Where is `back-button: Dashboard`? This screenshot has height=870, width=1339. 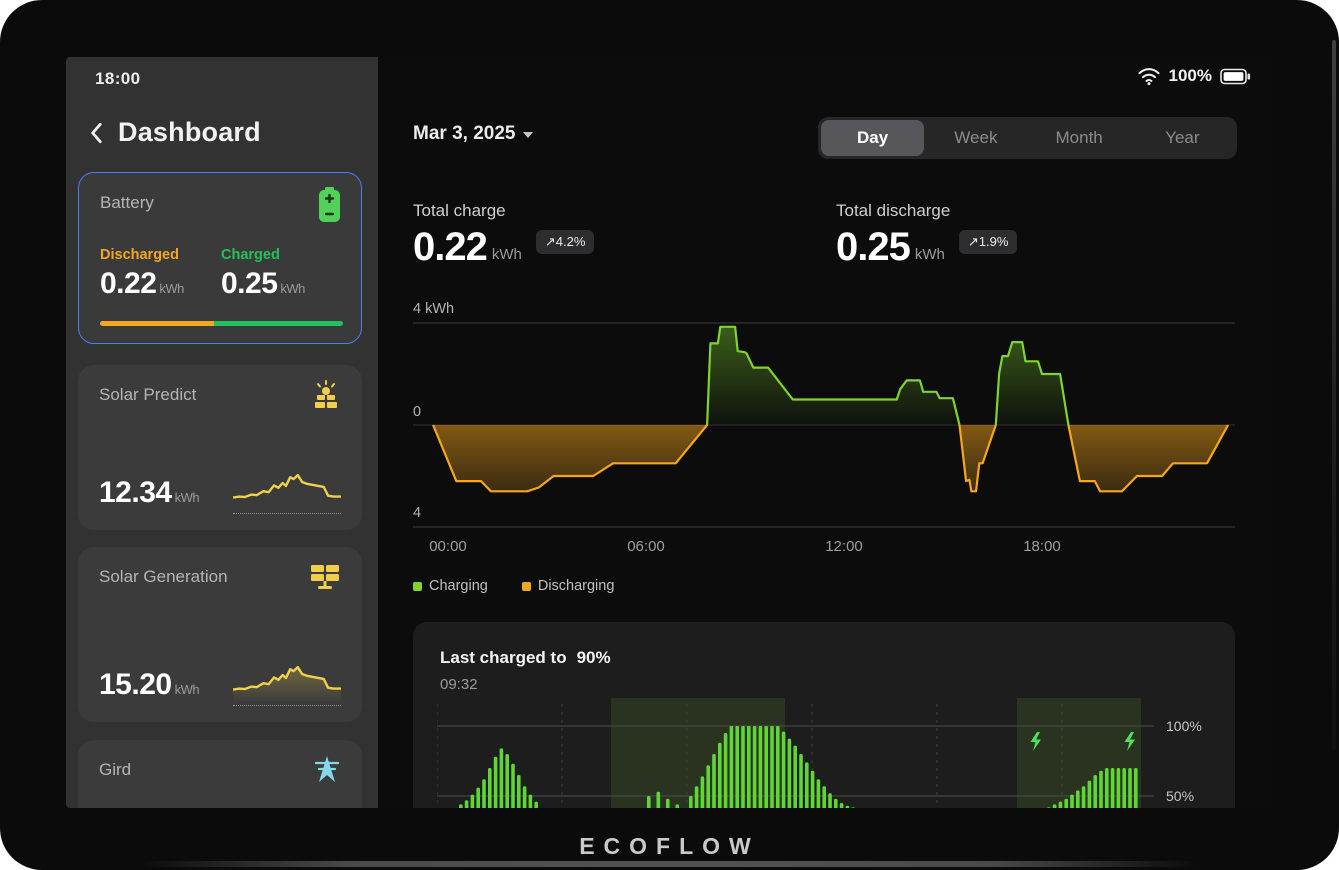 back-button: Dashboard is located at coordinates (173, 132).